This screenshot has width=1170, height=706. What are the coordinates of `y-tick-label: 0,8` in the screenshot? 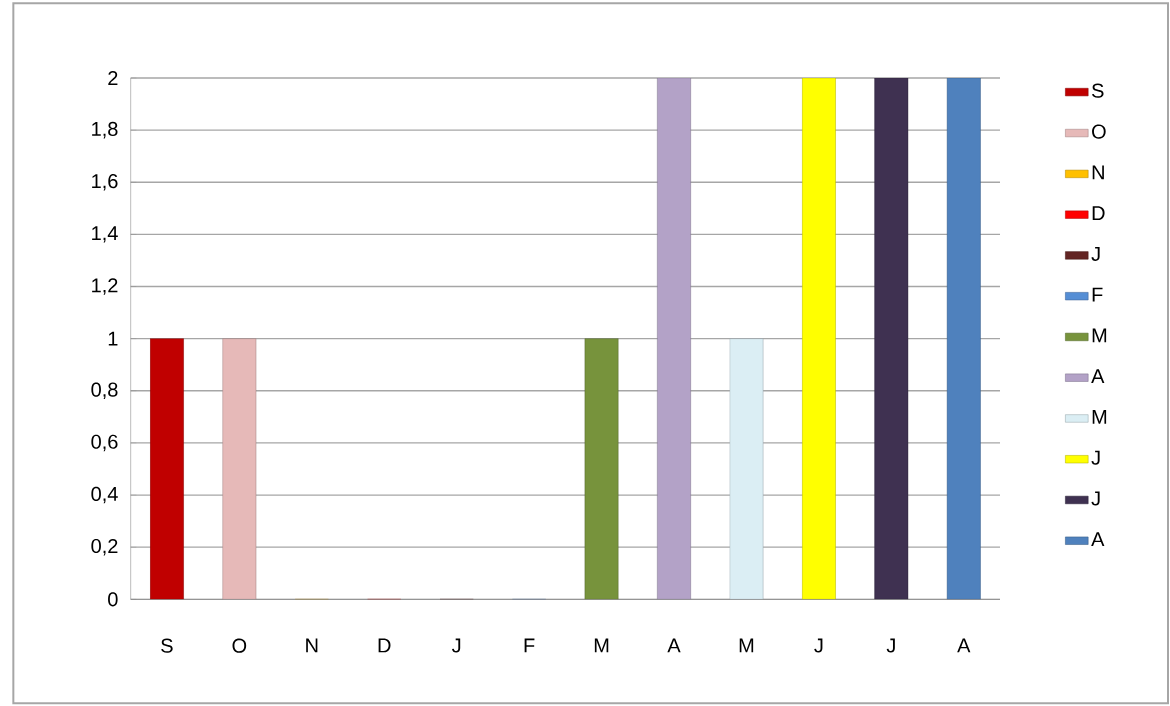 It's located at (104, 391).